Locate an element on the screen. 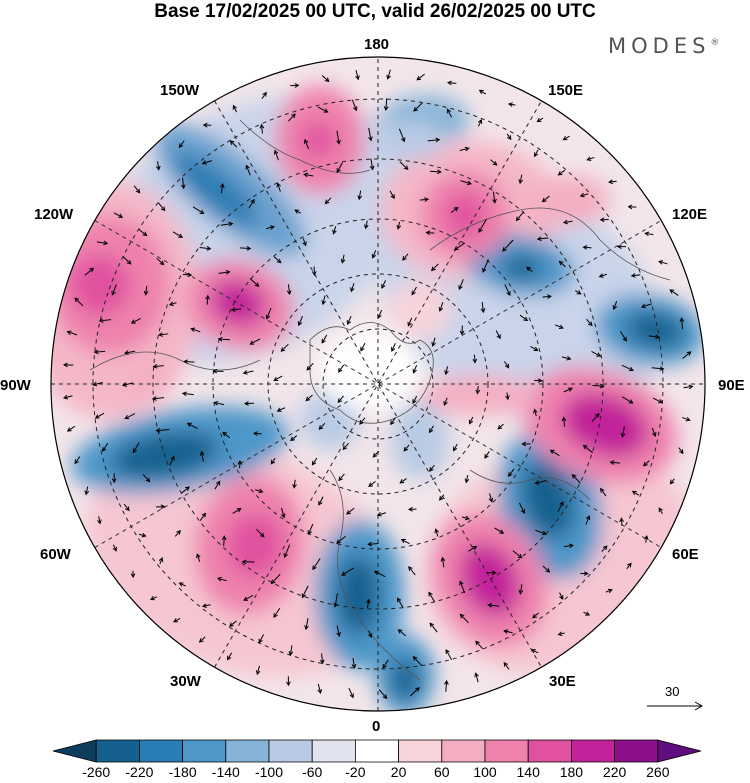  lon-label-90w: 90W is located at coordinates (15, 385).